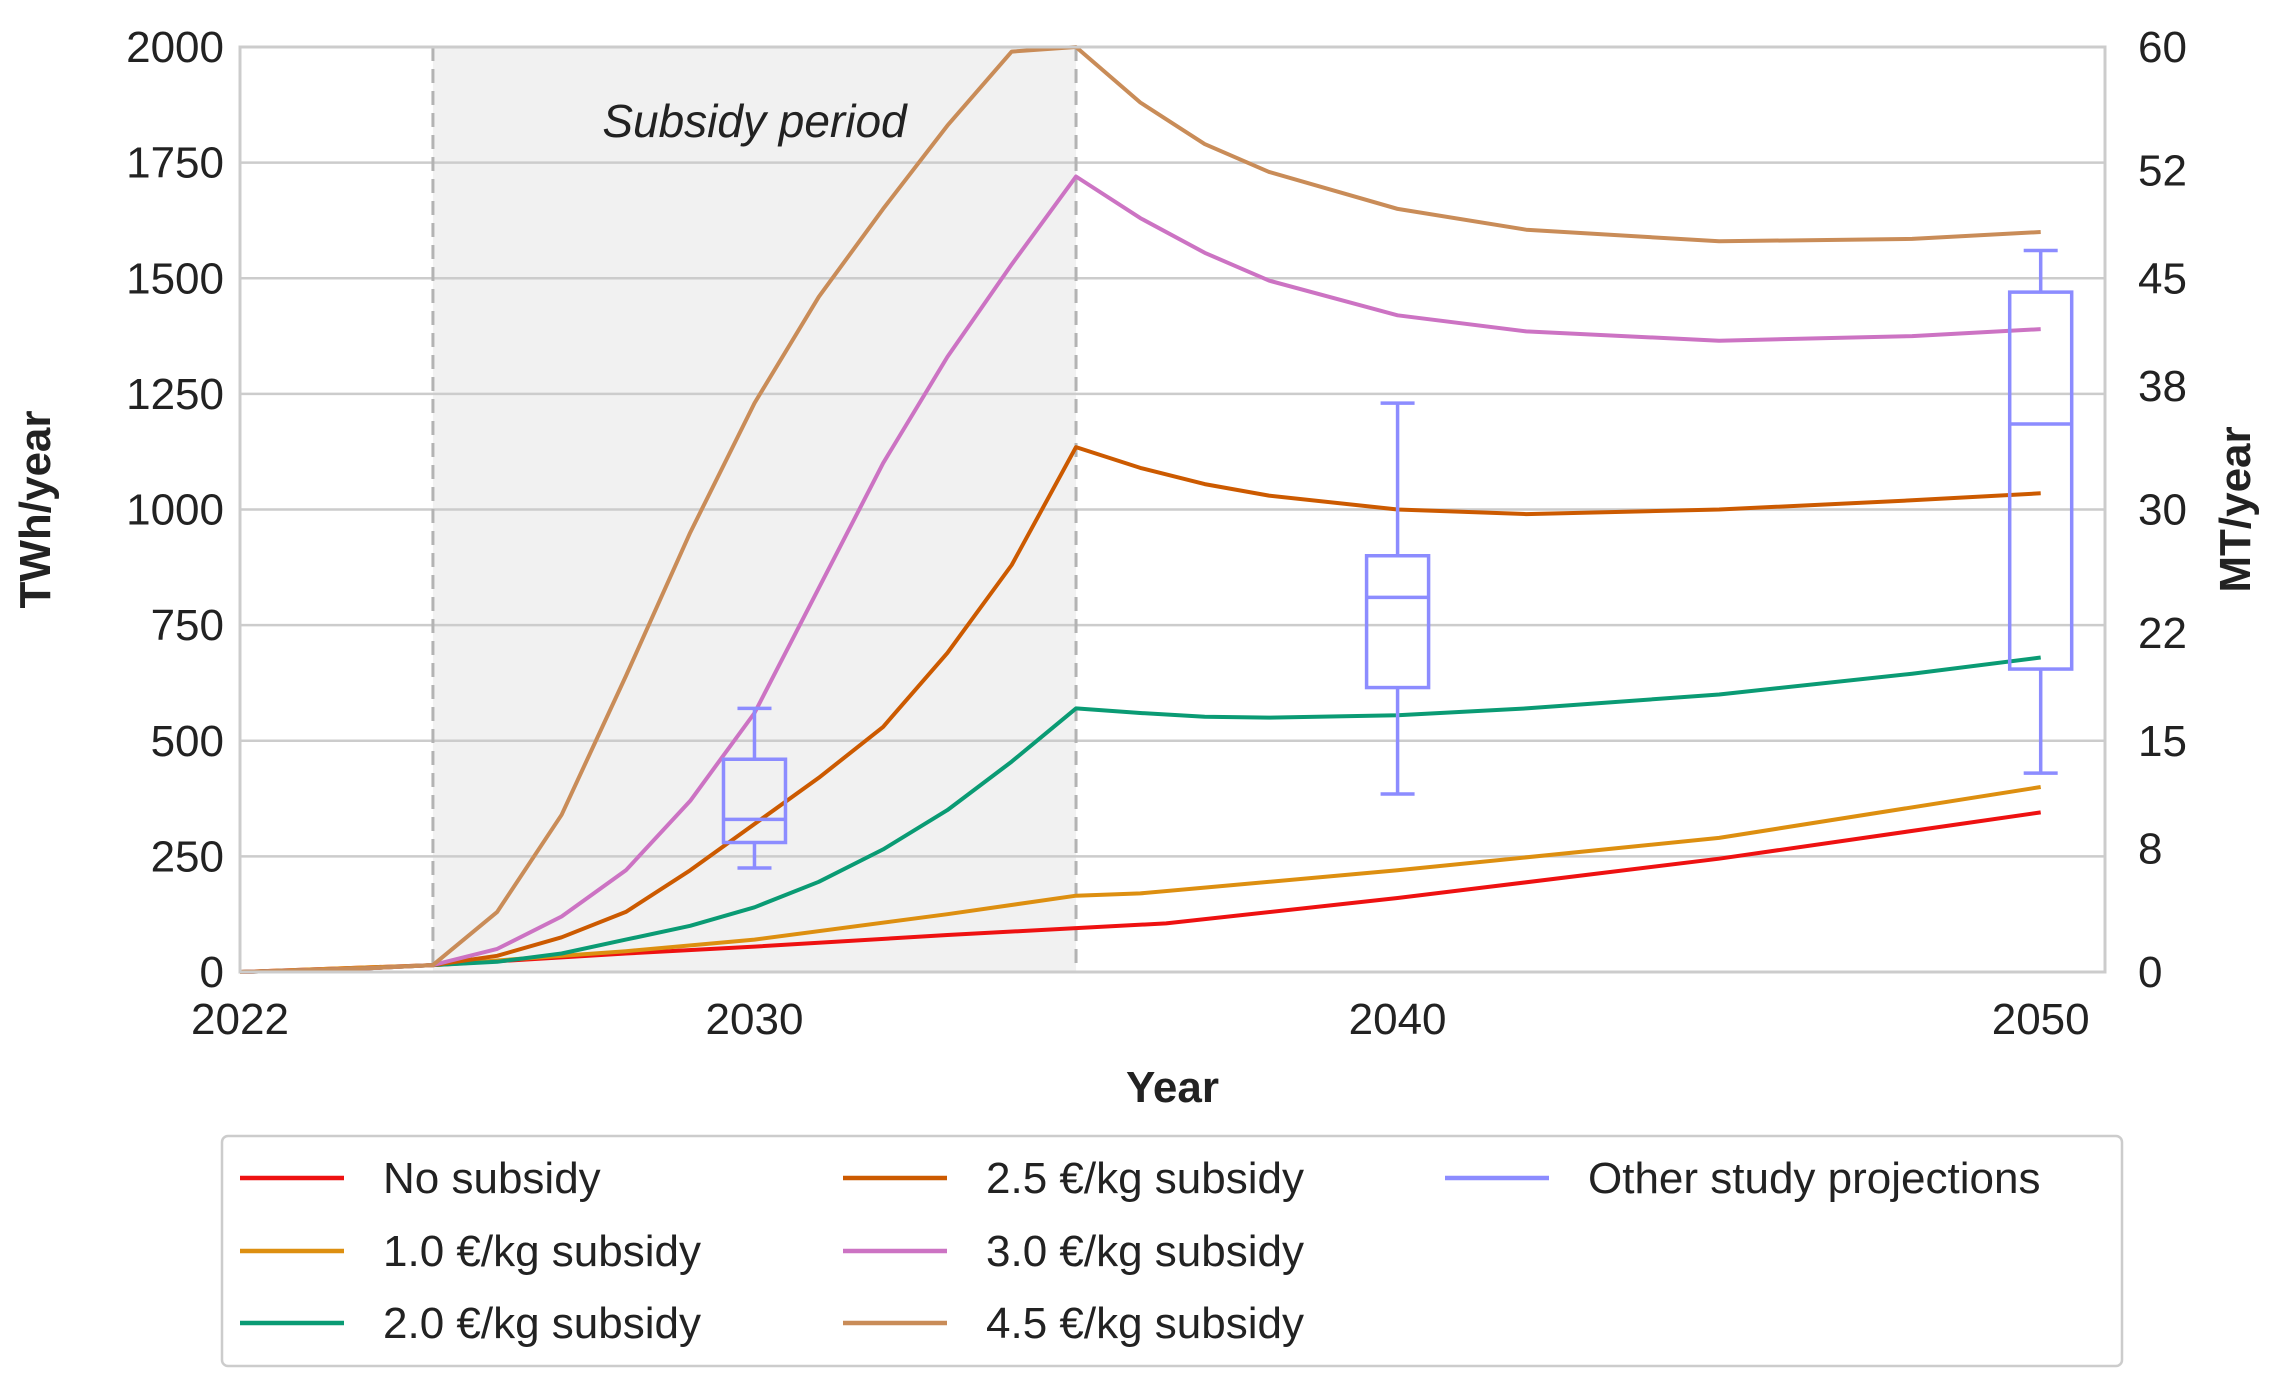 Image resolution: width=2283 pixels, height=1394 pixels. What do you see at coordinates (1398, 1019) in the screenshot?
I see `x-tick-label: 2040` at bounding box center [1398, 1019].